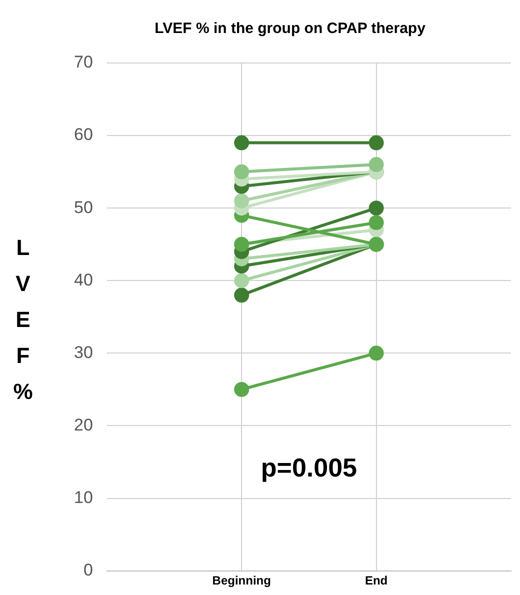  What do you see at coordinates (88, 570) in the screenshot?
I see `y-tick-label: 0` at bounding box center [88, 570].